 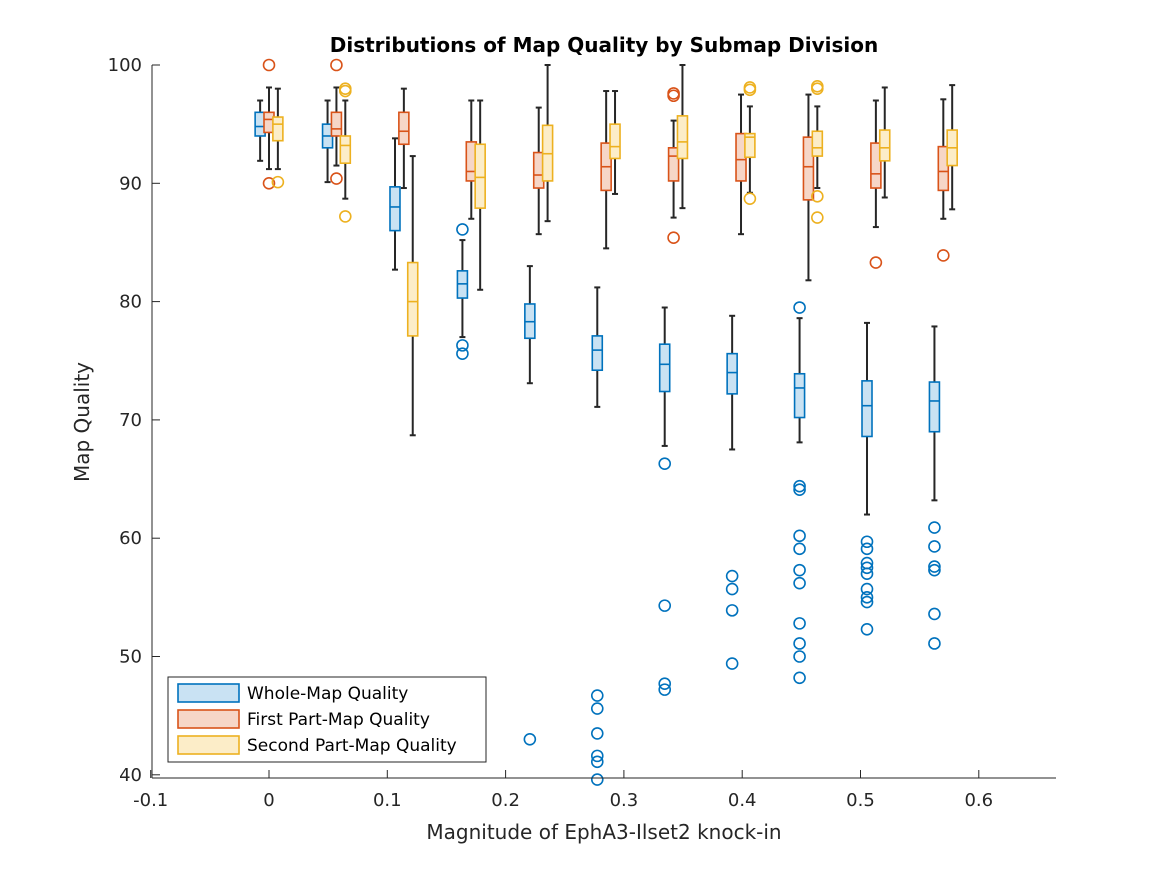 What do you see at coordinates (130, 538) in the screenshot?
I see `y-tick-label: 60` at bounding box center [130, 538].